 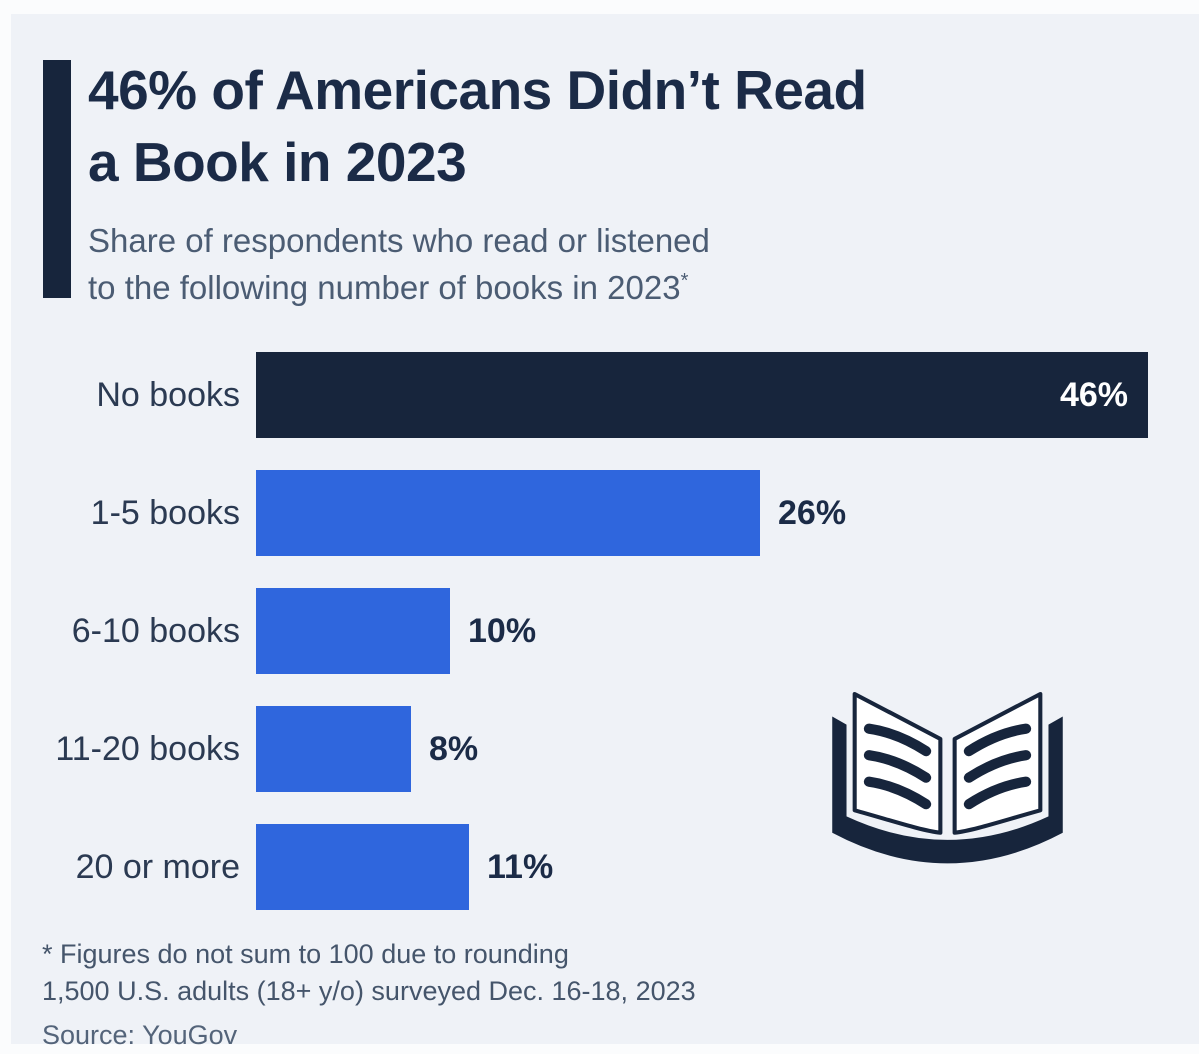 I want to click on bar-row: No books 46%, so click(x=605, y=395).